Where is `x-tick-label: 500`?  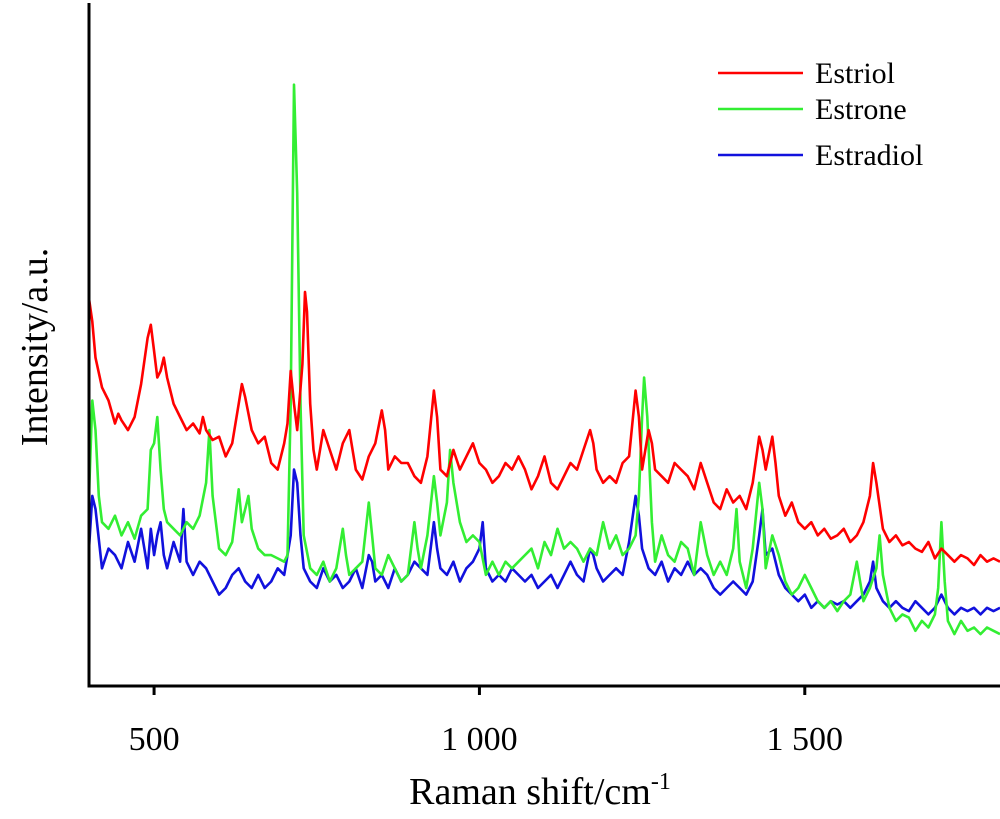 x-tick-label: 500 is located at coordinates (154, 739).